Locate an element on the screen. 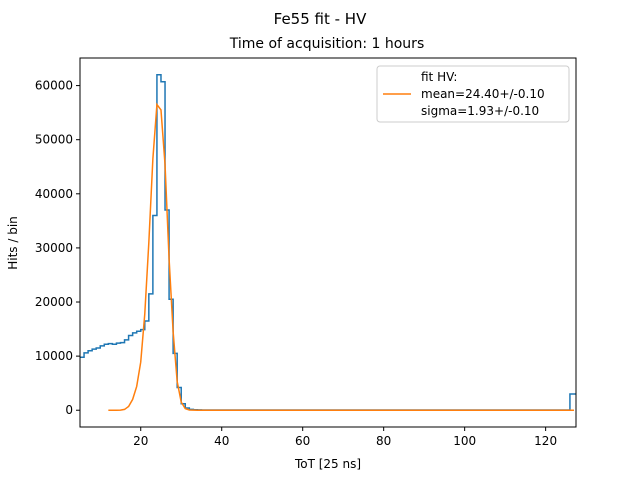 The height and width of the screenshot is (480, 640). y-tick-label: 20000 is located at coordinates (54, 302).